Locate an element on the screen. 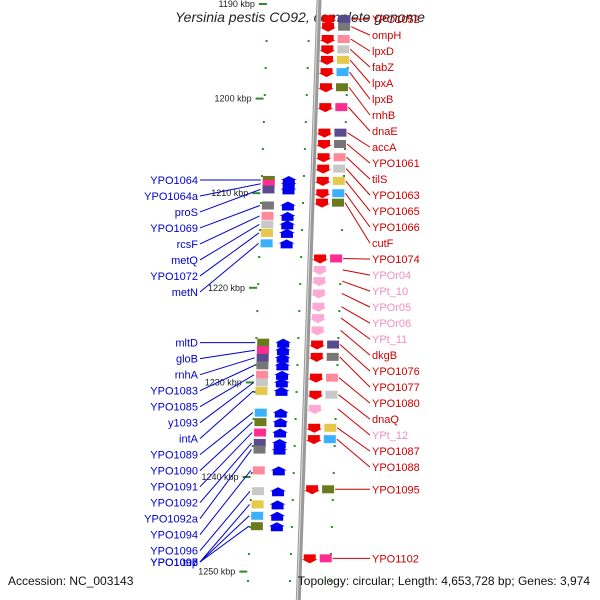  minus-gene-label: lpxA is located at coordinates (383, 84).